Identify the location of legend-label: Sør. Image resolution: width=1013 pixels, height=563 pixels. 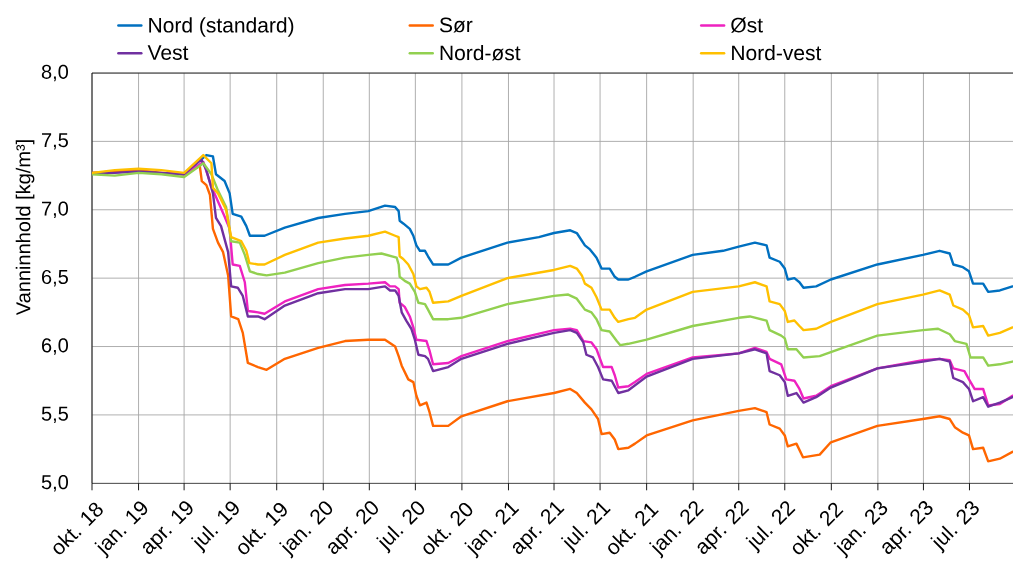
(456, 25).